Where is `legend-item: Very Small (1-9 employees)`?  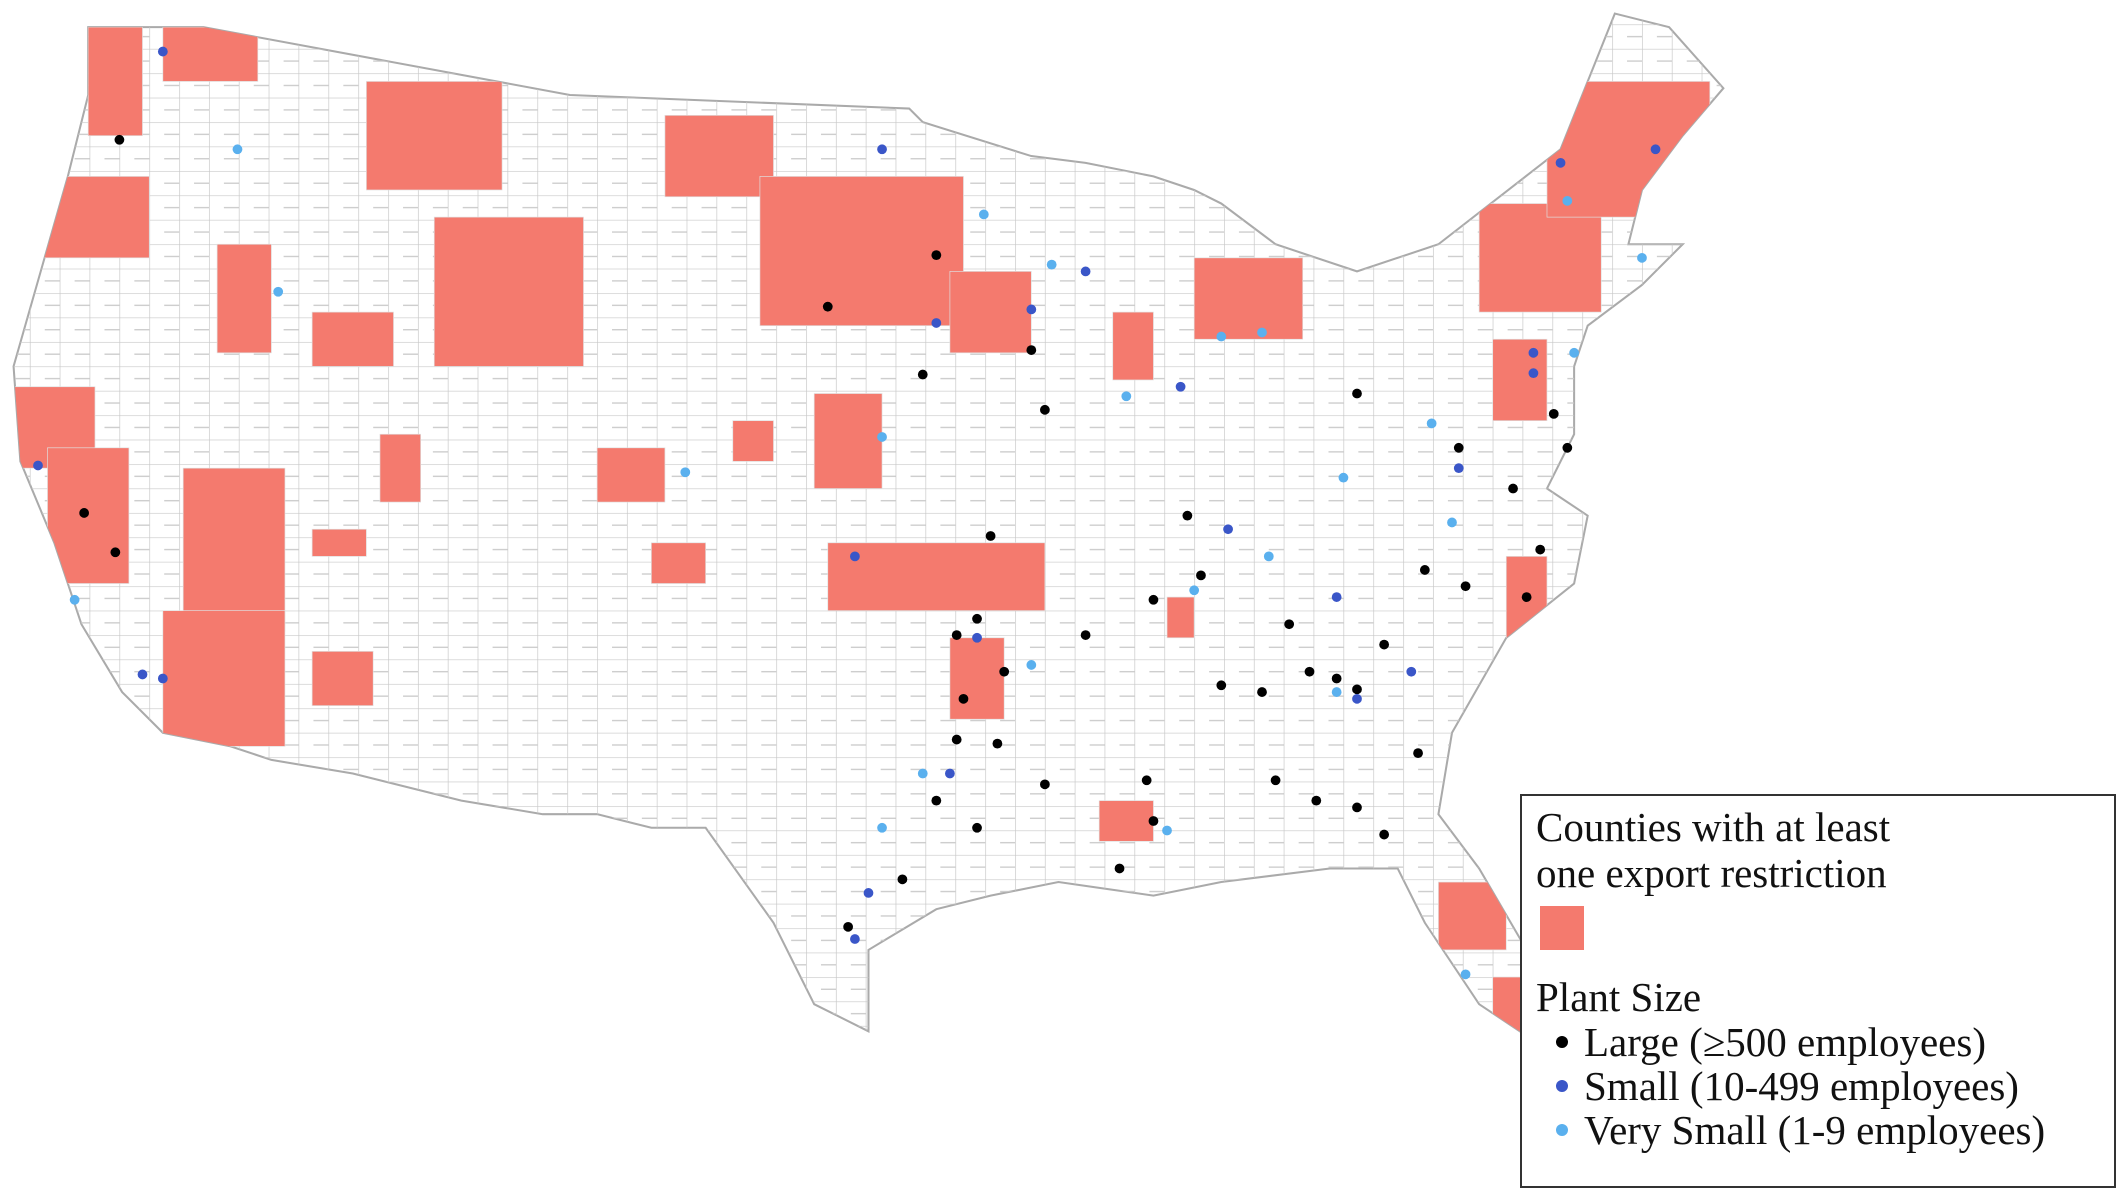
legend-item: Very Small (1-9 employees) is located at coordinates (1818, 1130).